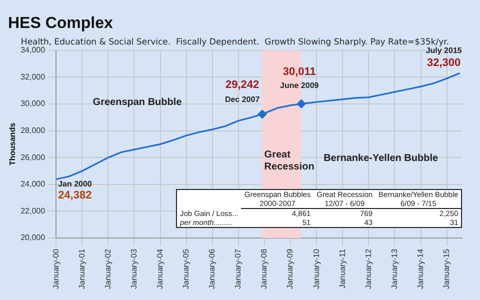 The image size is (480, 300). Describe the element at coordinates (33, 130) in the screenshot. I see `y-tick-label: 28,000` at that location.